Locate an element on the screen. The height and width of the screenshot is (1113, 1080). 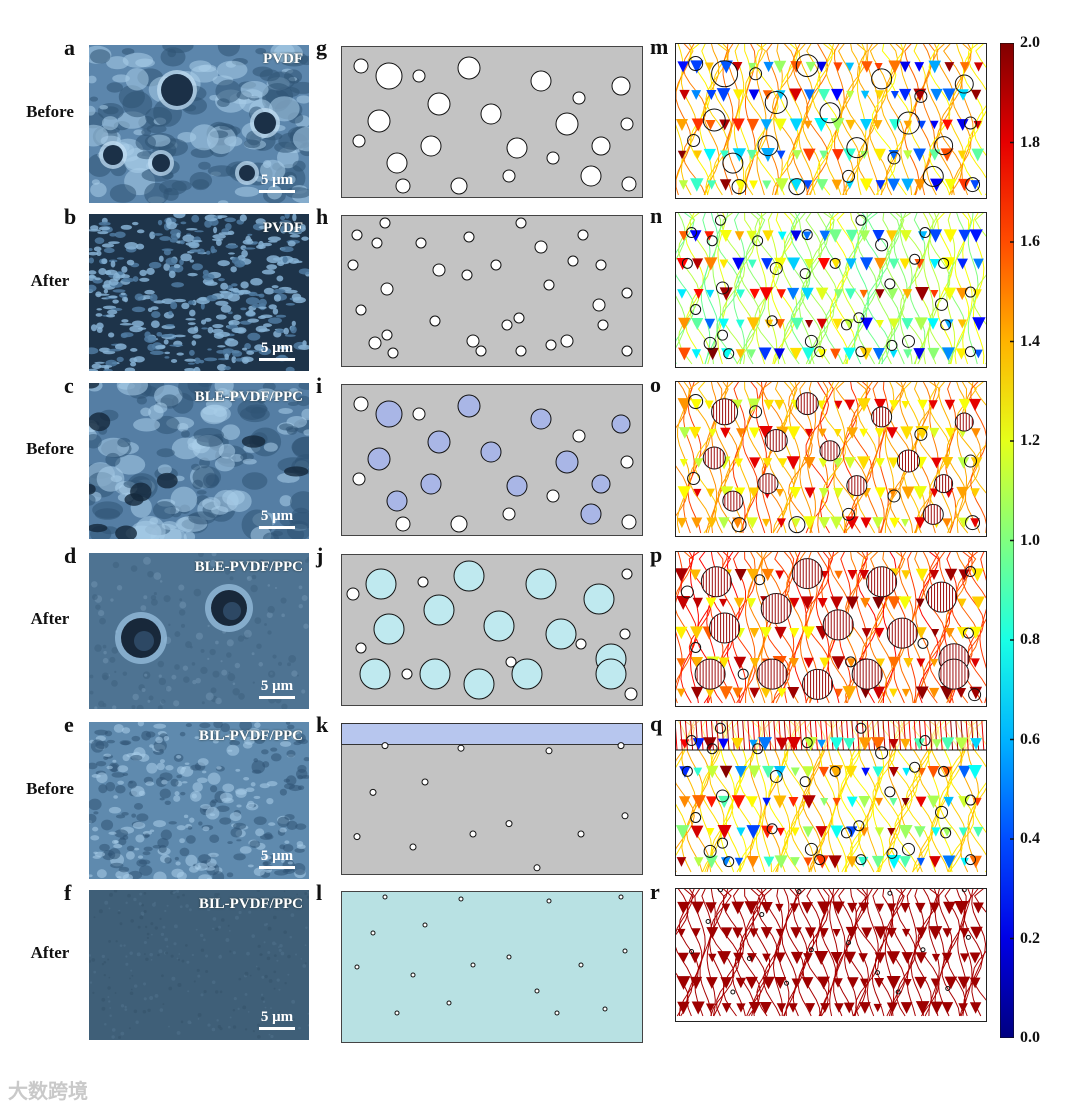
state-label-d: After is located at coordinates (50, 618).